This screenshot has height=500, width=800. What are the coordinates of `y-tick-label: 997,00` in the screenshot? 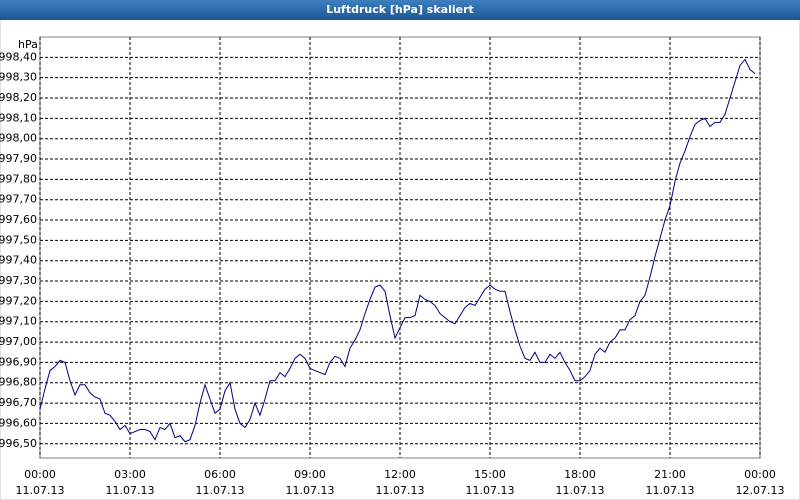 It's located at (18, 341).